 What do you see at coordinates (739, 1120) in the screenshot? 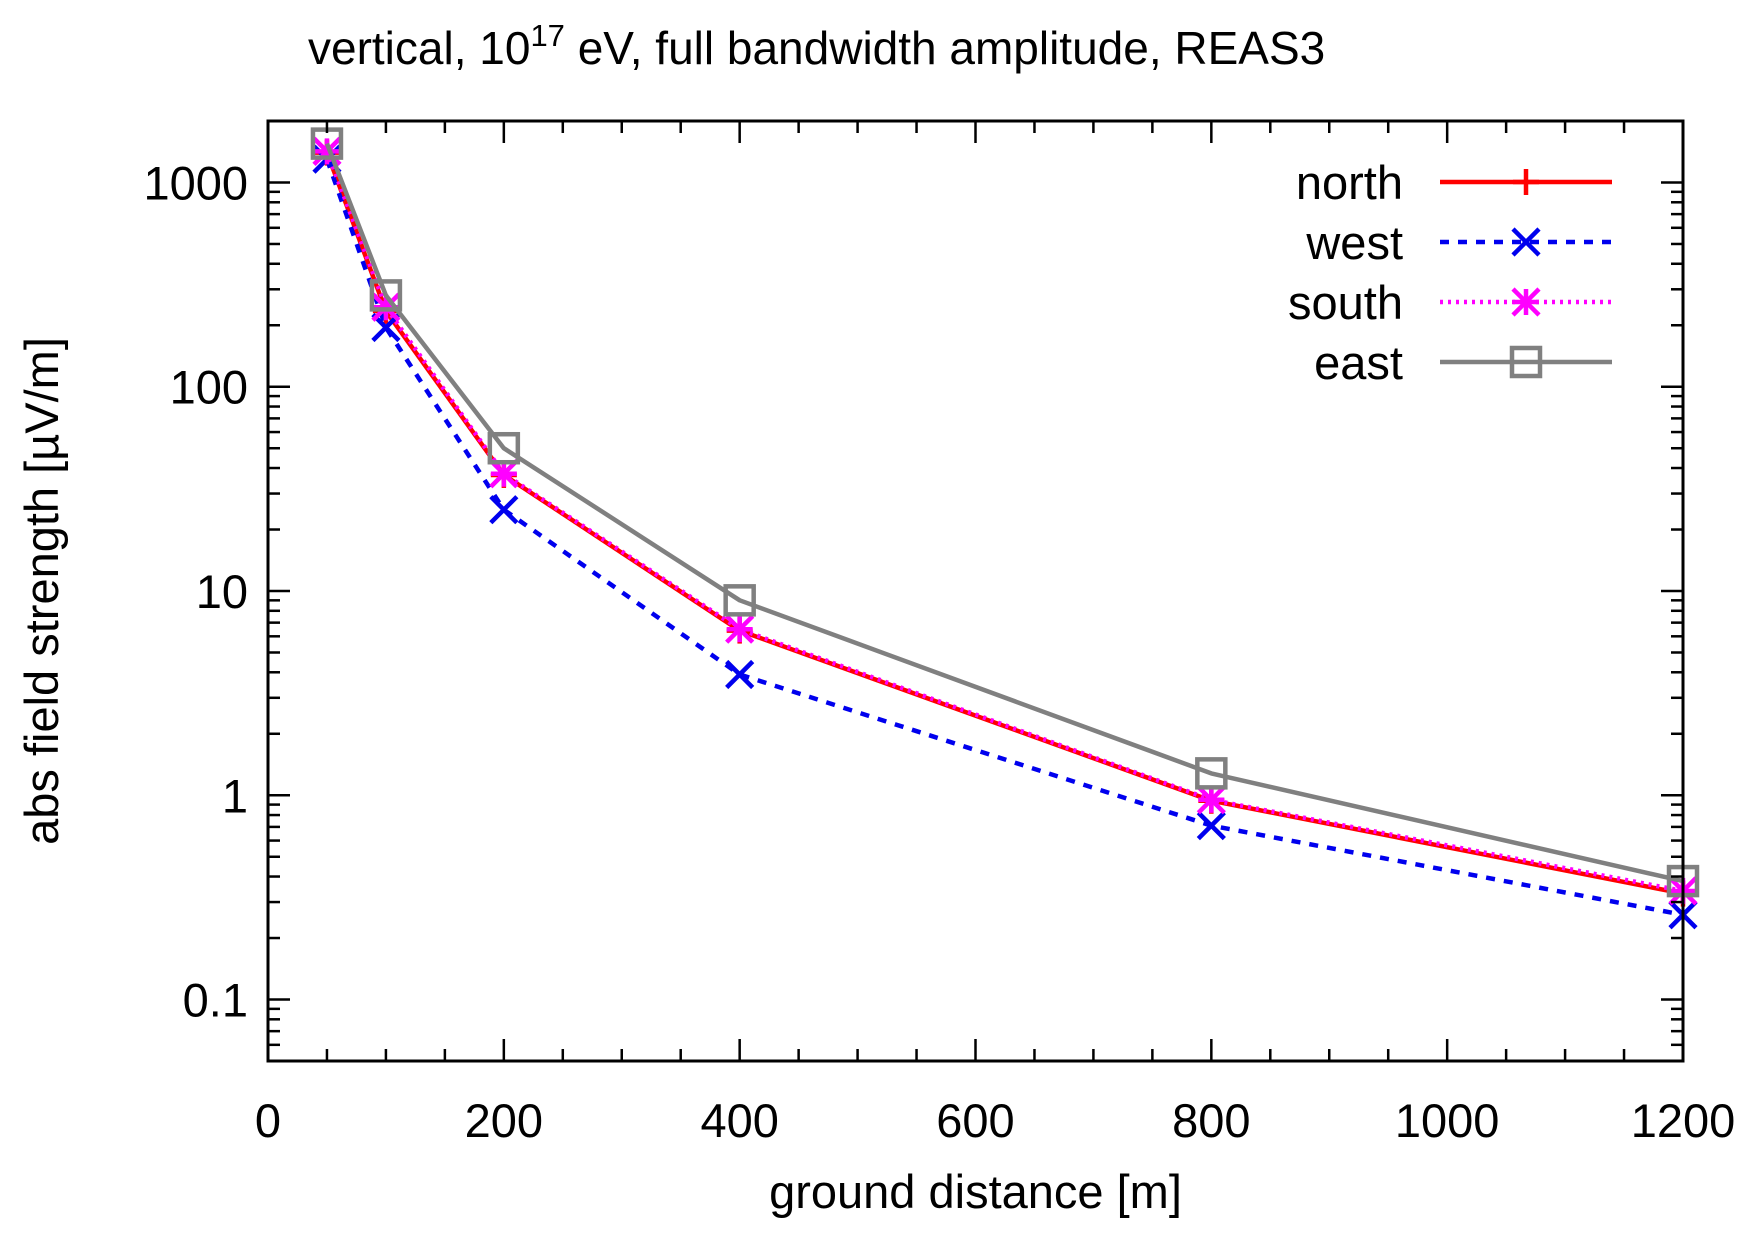
I see `x-tick-label-400: 400` at bounding box center [739, 1120].